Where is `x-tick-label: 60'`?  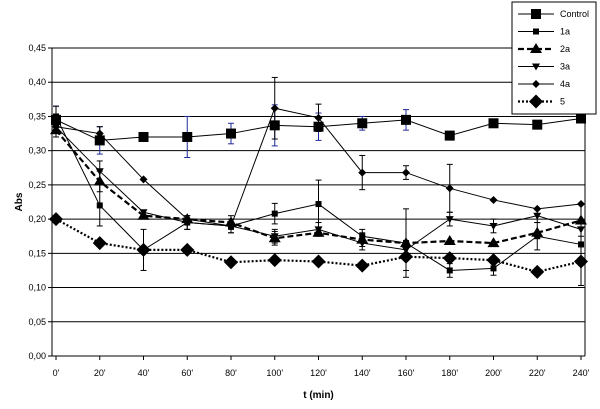 x-tick-label: 60' is located at coordinates (187, 373).